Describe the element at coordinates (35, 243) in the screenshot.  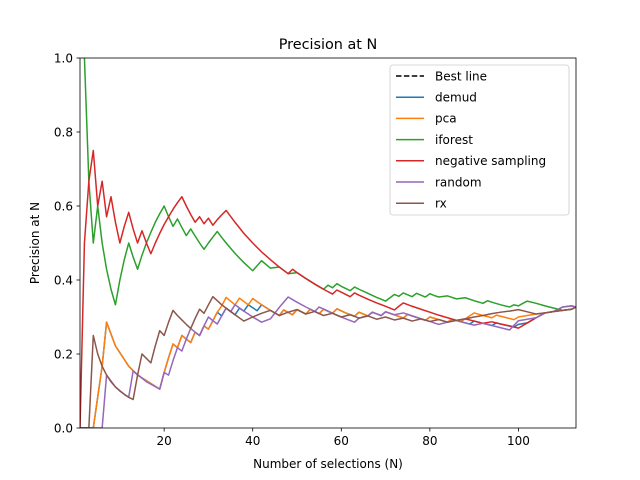
I see `y-axis-label: Precision at N` at that location.